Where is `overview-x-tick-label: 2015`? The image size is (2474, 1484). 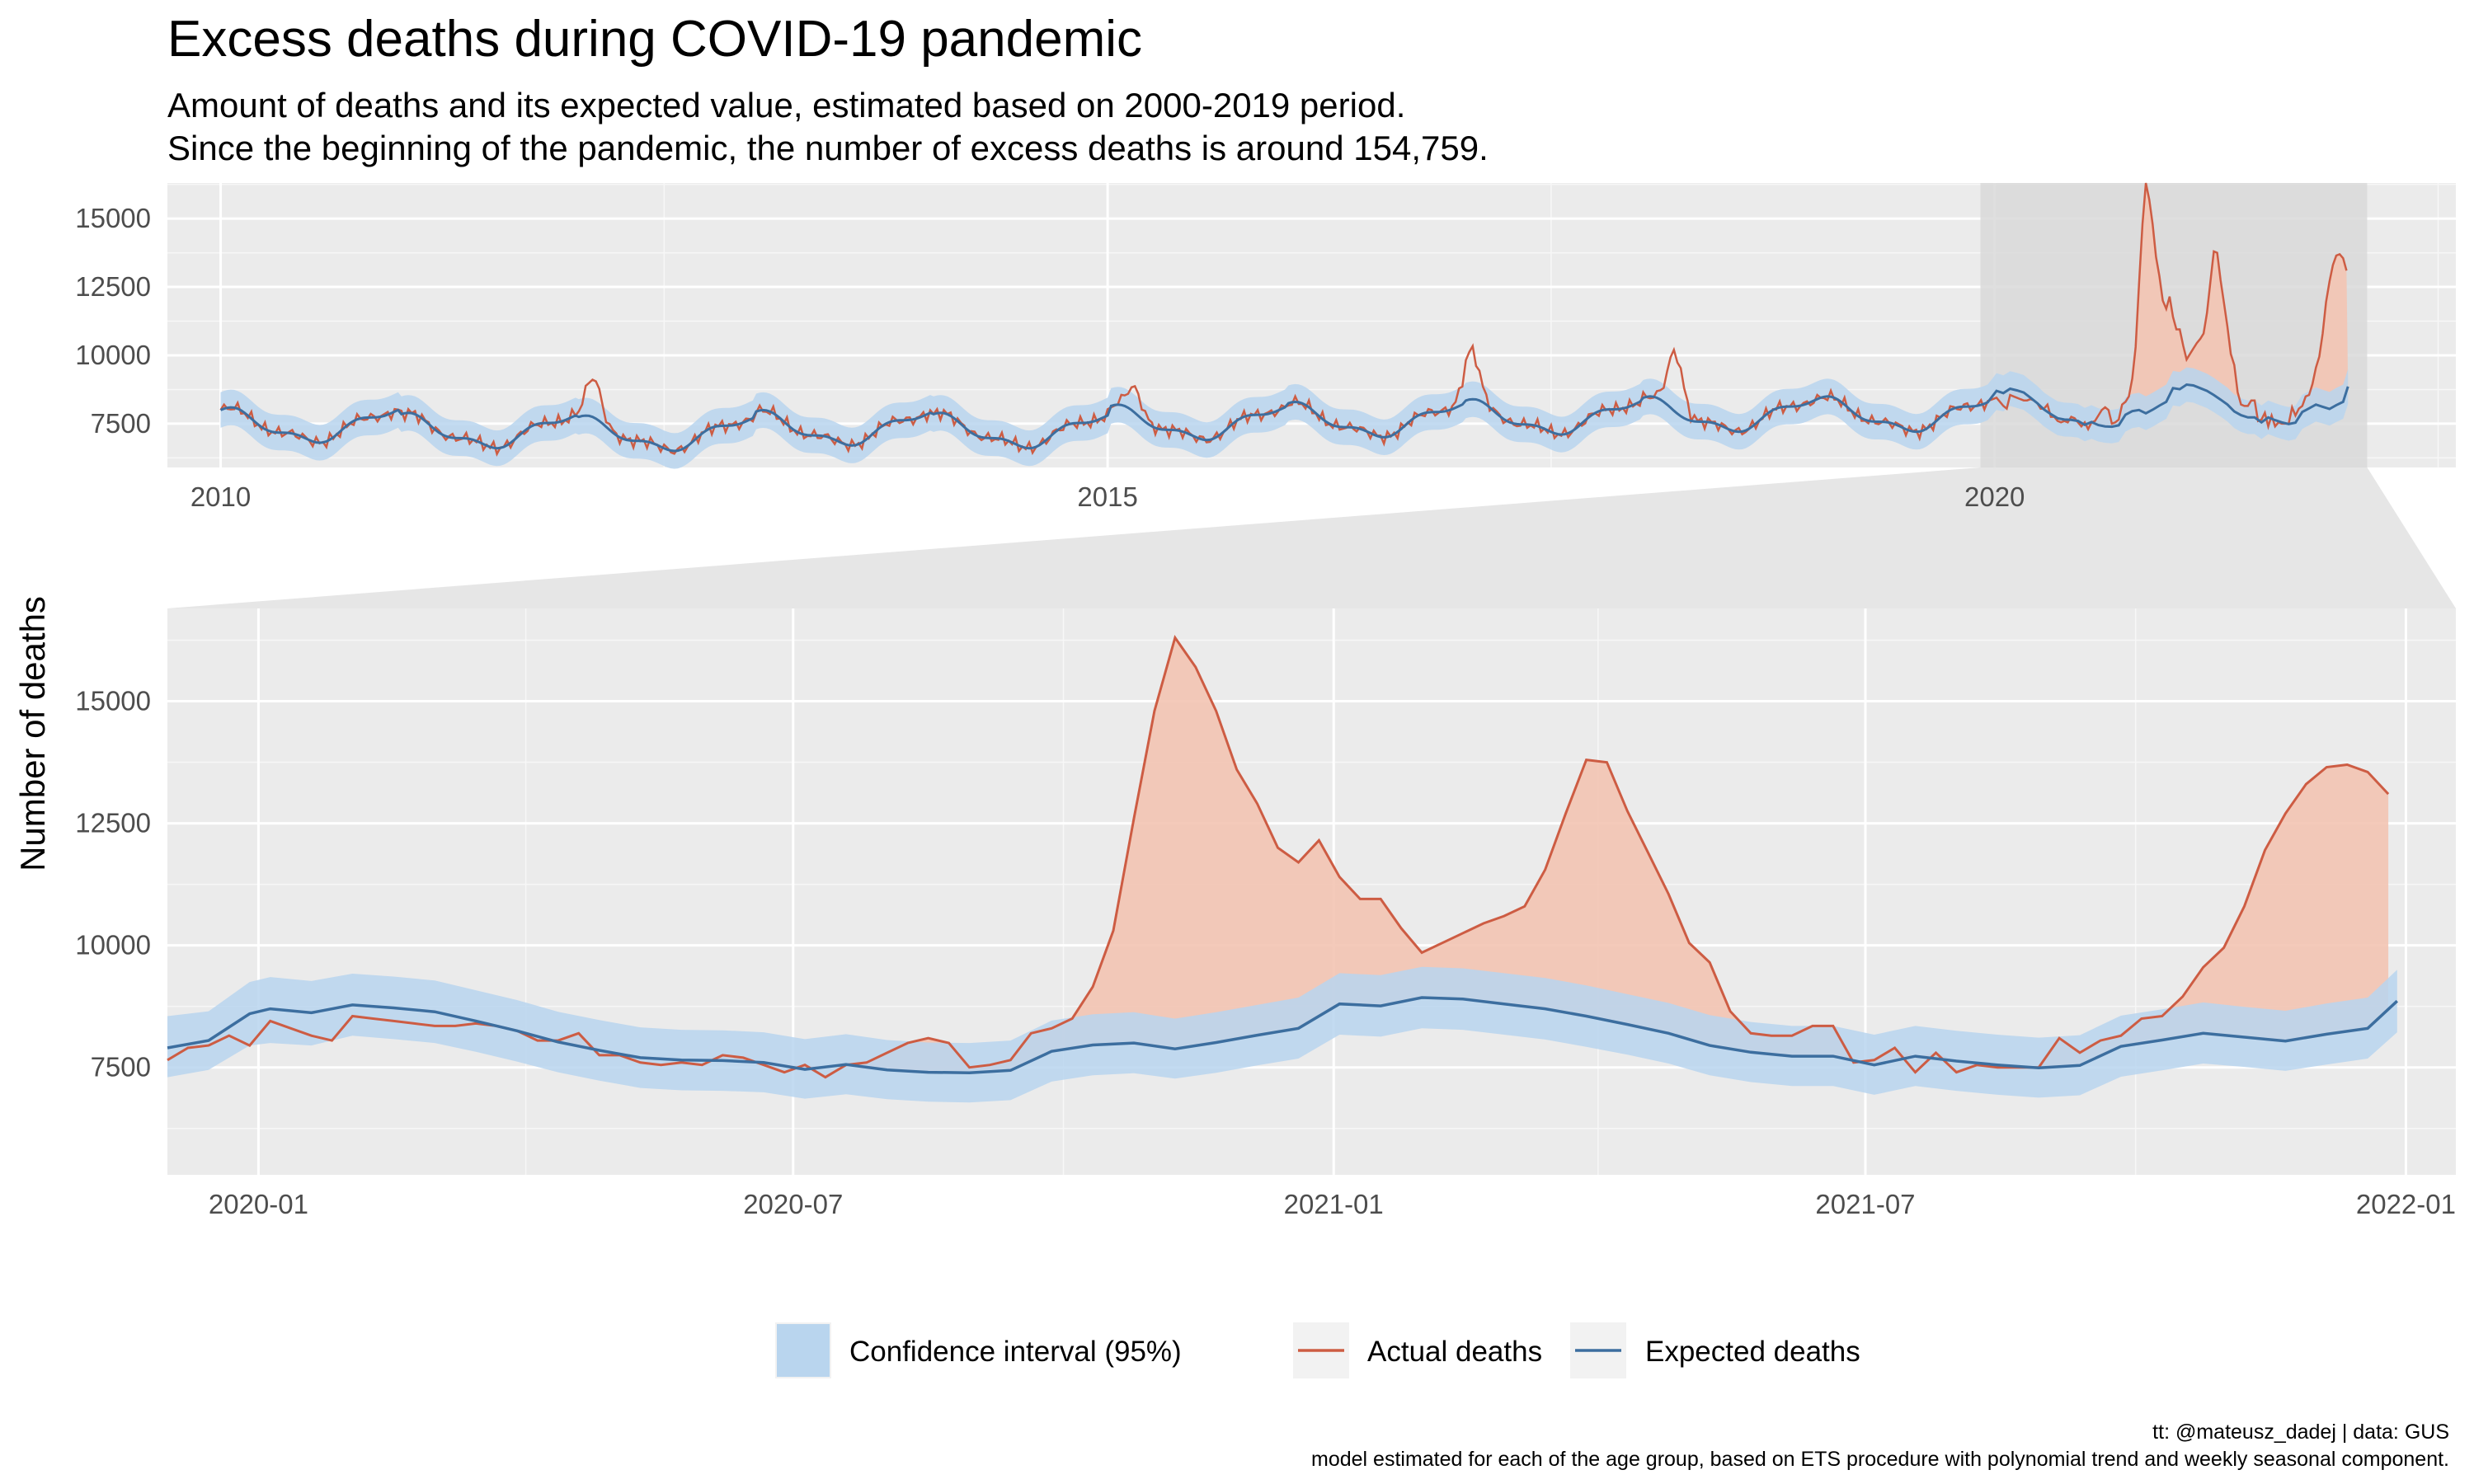 overview-x-tick-label: 2015 is located at coordinates (1107, 496).